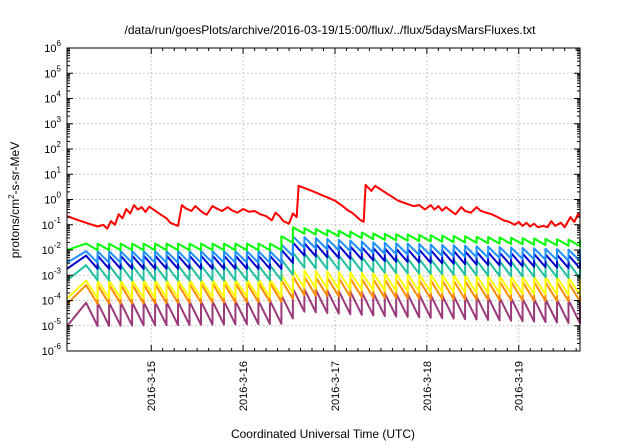 Image resolution: width=640 pixels, height=448 pixels. I want to click on y-tick-exponent: 3, so click(59, 119).